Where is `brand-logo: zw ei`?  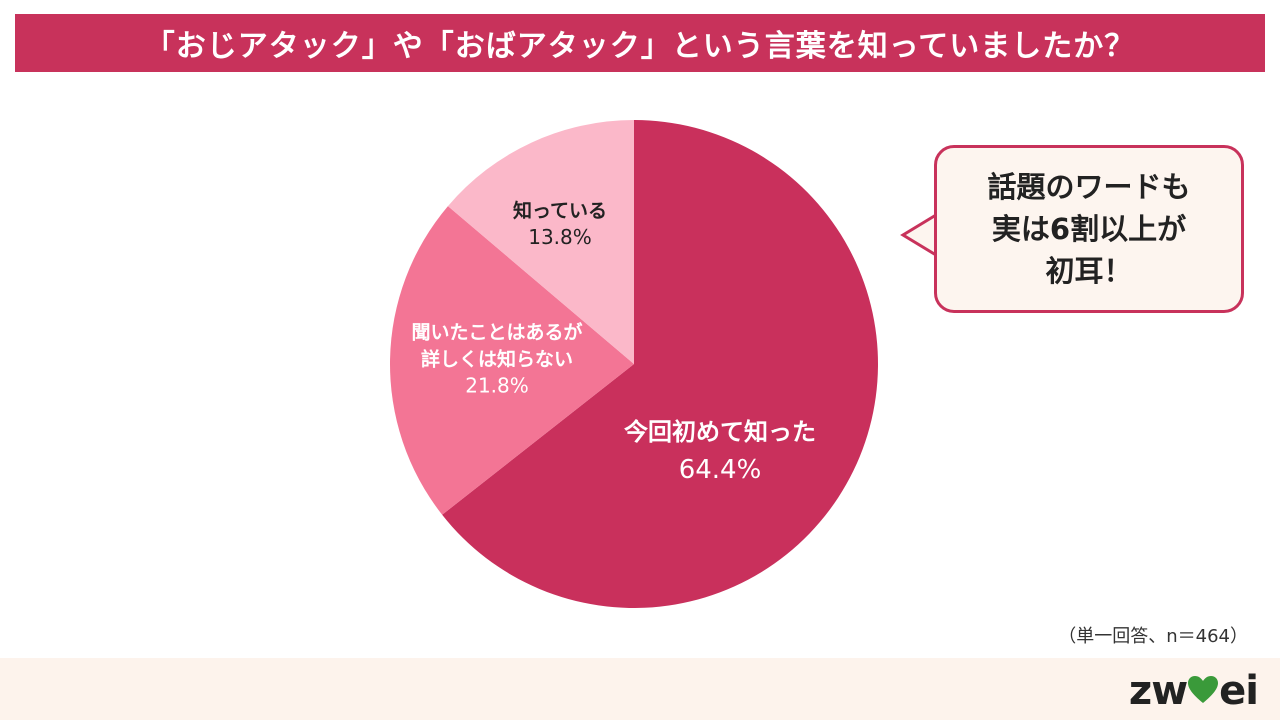 brand-logo: zw ei is located at coordinates (1193, 691).